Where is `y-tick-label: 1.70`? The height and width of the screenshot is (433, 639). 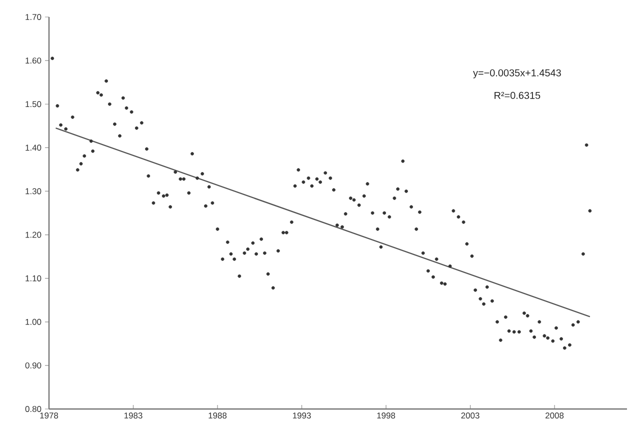 y-tick-label: 1.70 is located at coordinates (34, 17).